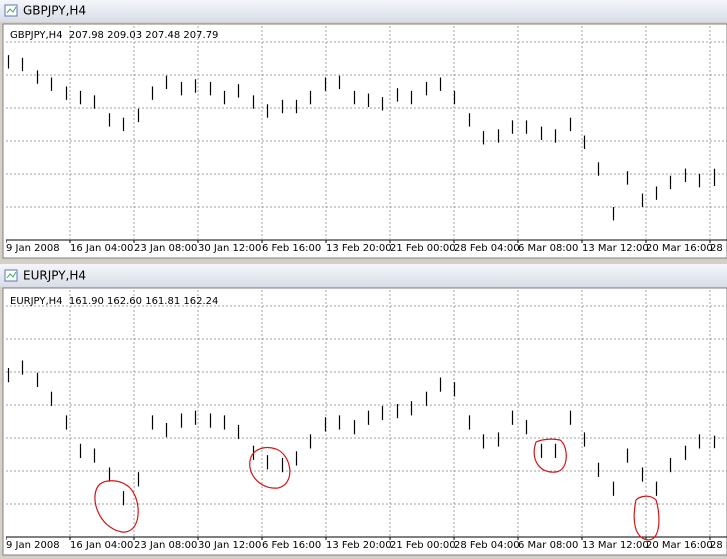 This screenshot has width=727, height=559. What do you see at coordinates (114, 35) in the screenshot?
I see `chart-info: GBPJPY,H4 207.98 209.03 207.48 207.79` at bounding box center [114, 35].